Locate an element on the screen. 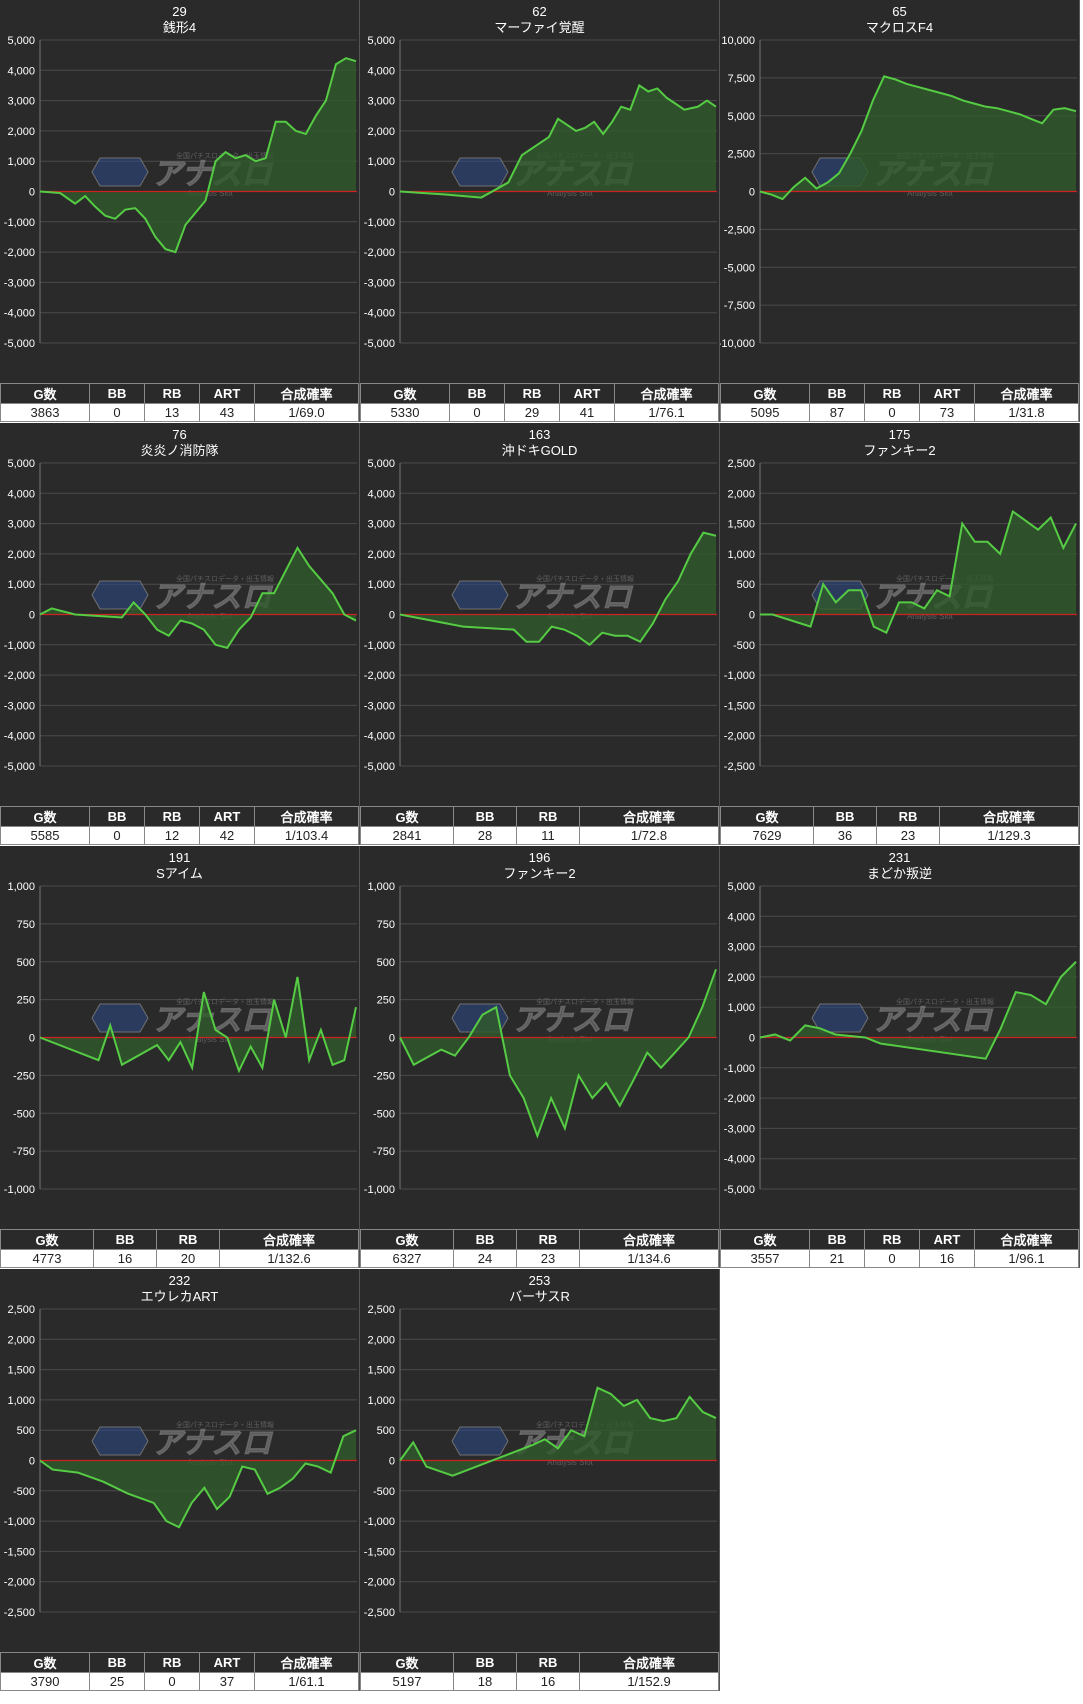 This screenshot has width=1083, height=1704. machine-number: 231 is located at coordinates (899, 857).